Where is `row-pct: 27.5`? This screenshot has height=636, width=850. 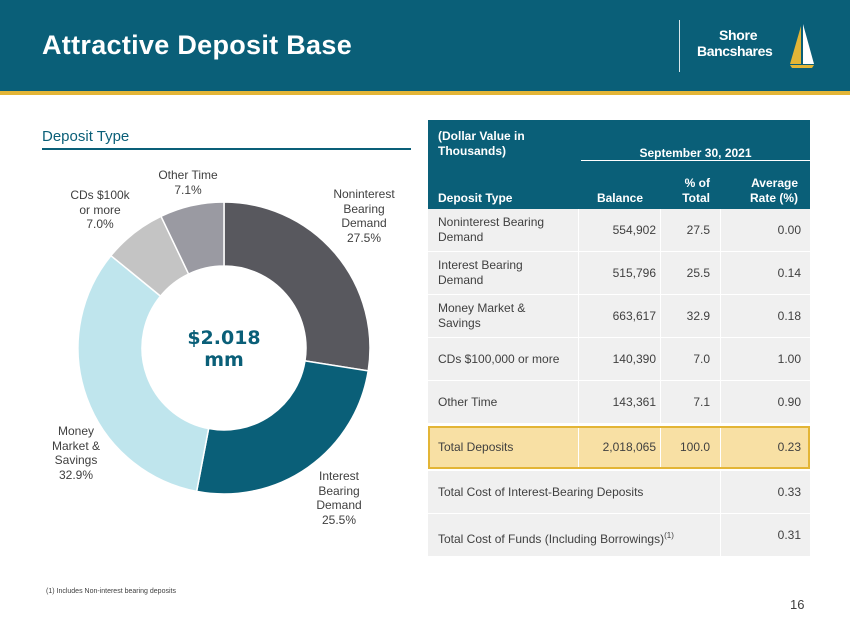
row-pct: 27.5 is located at coordinates (698, 230).